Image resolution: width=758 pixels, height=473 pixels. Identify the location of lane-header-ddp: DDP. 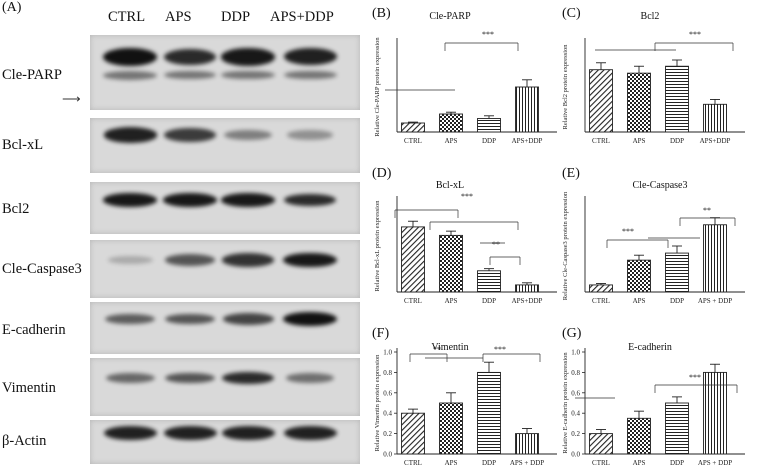
(236, 17).